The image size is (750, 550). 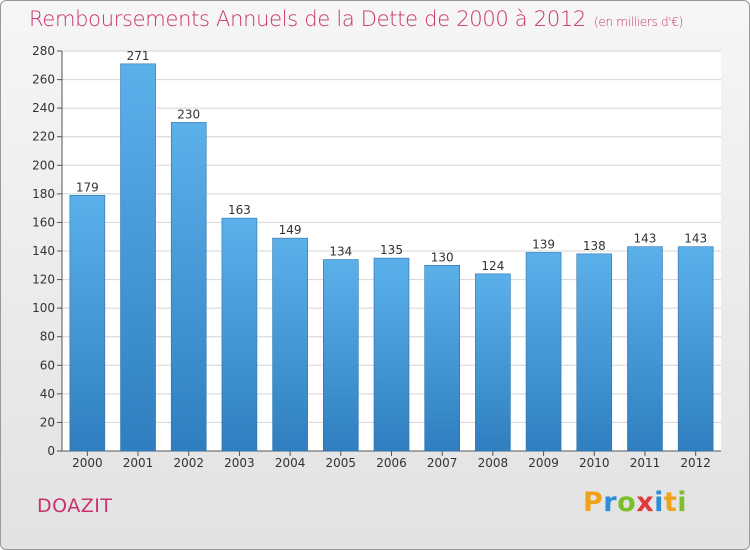 I want to click on y-tick-label: 260, so click(x=43, y=80).